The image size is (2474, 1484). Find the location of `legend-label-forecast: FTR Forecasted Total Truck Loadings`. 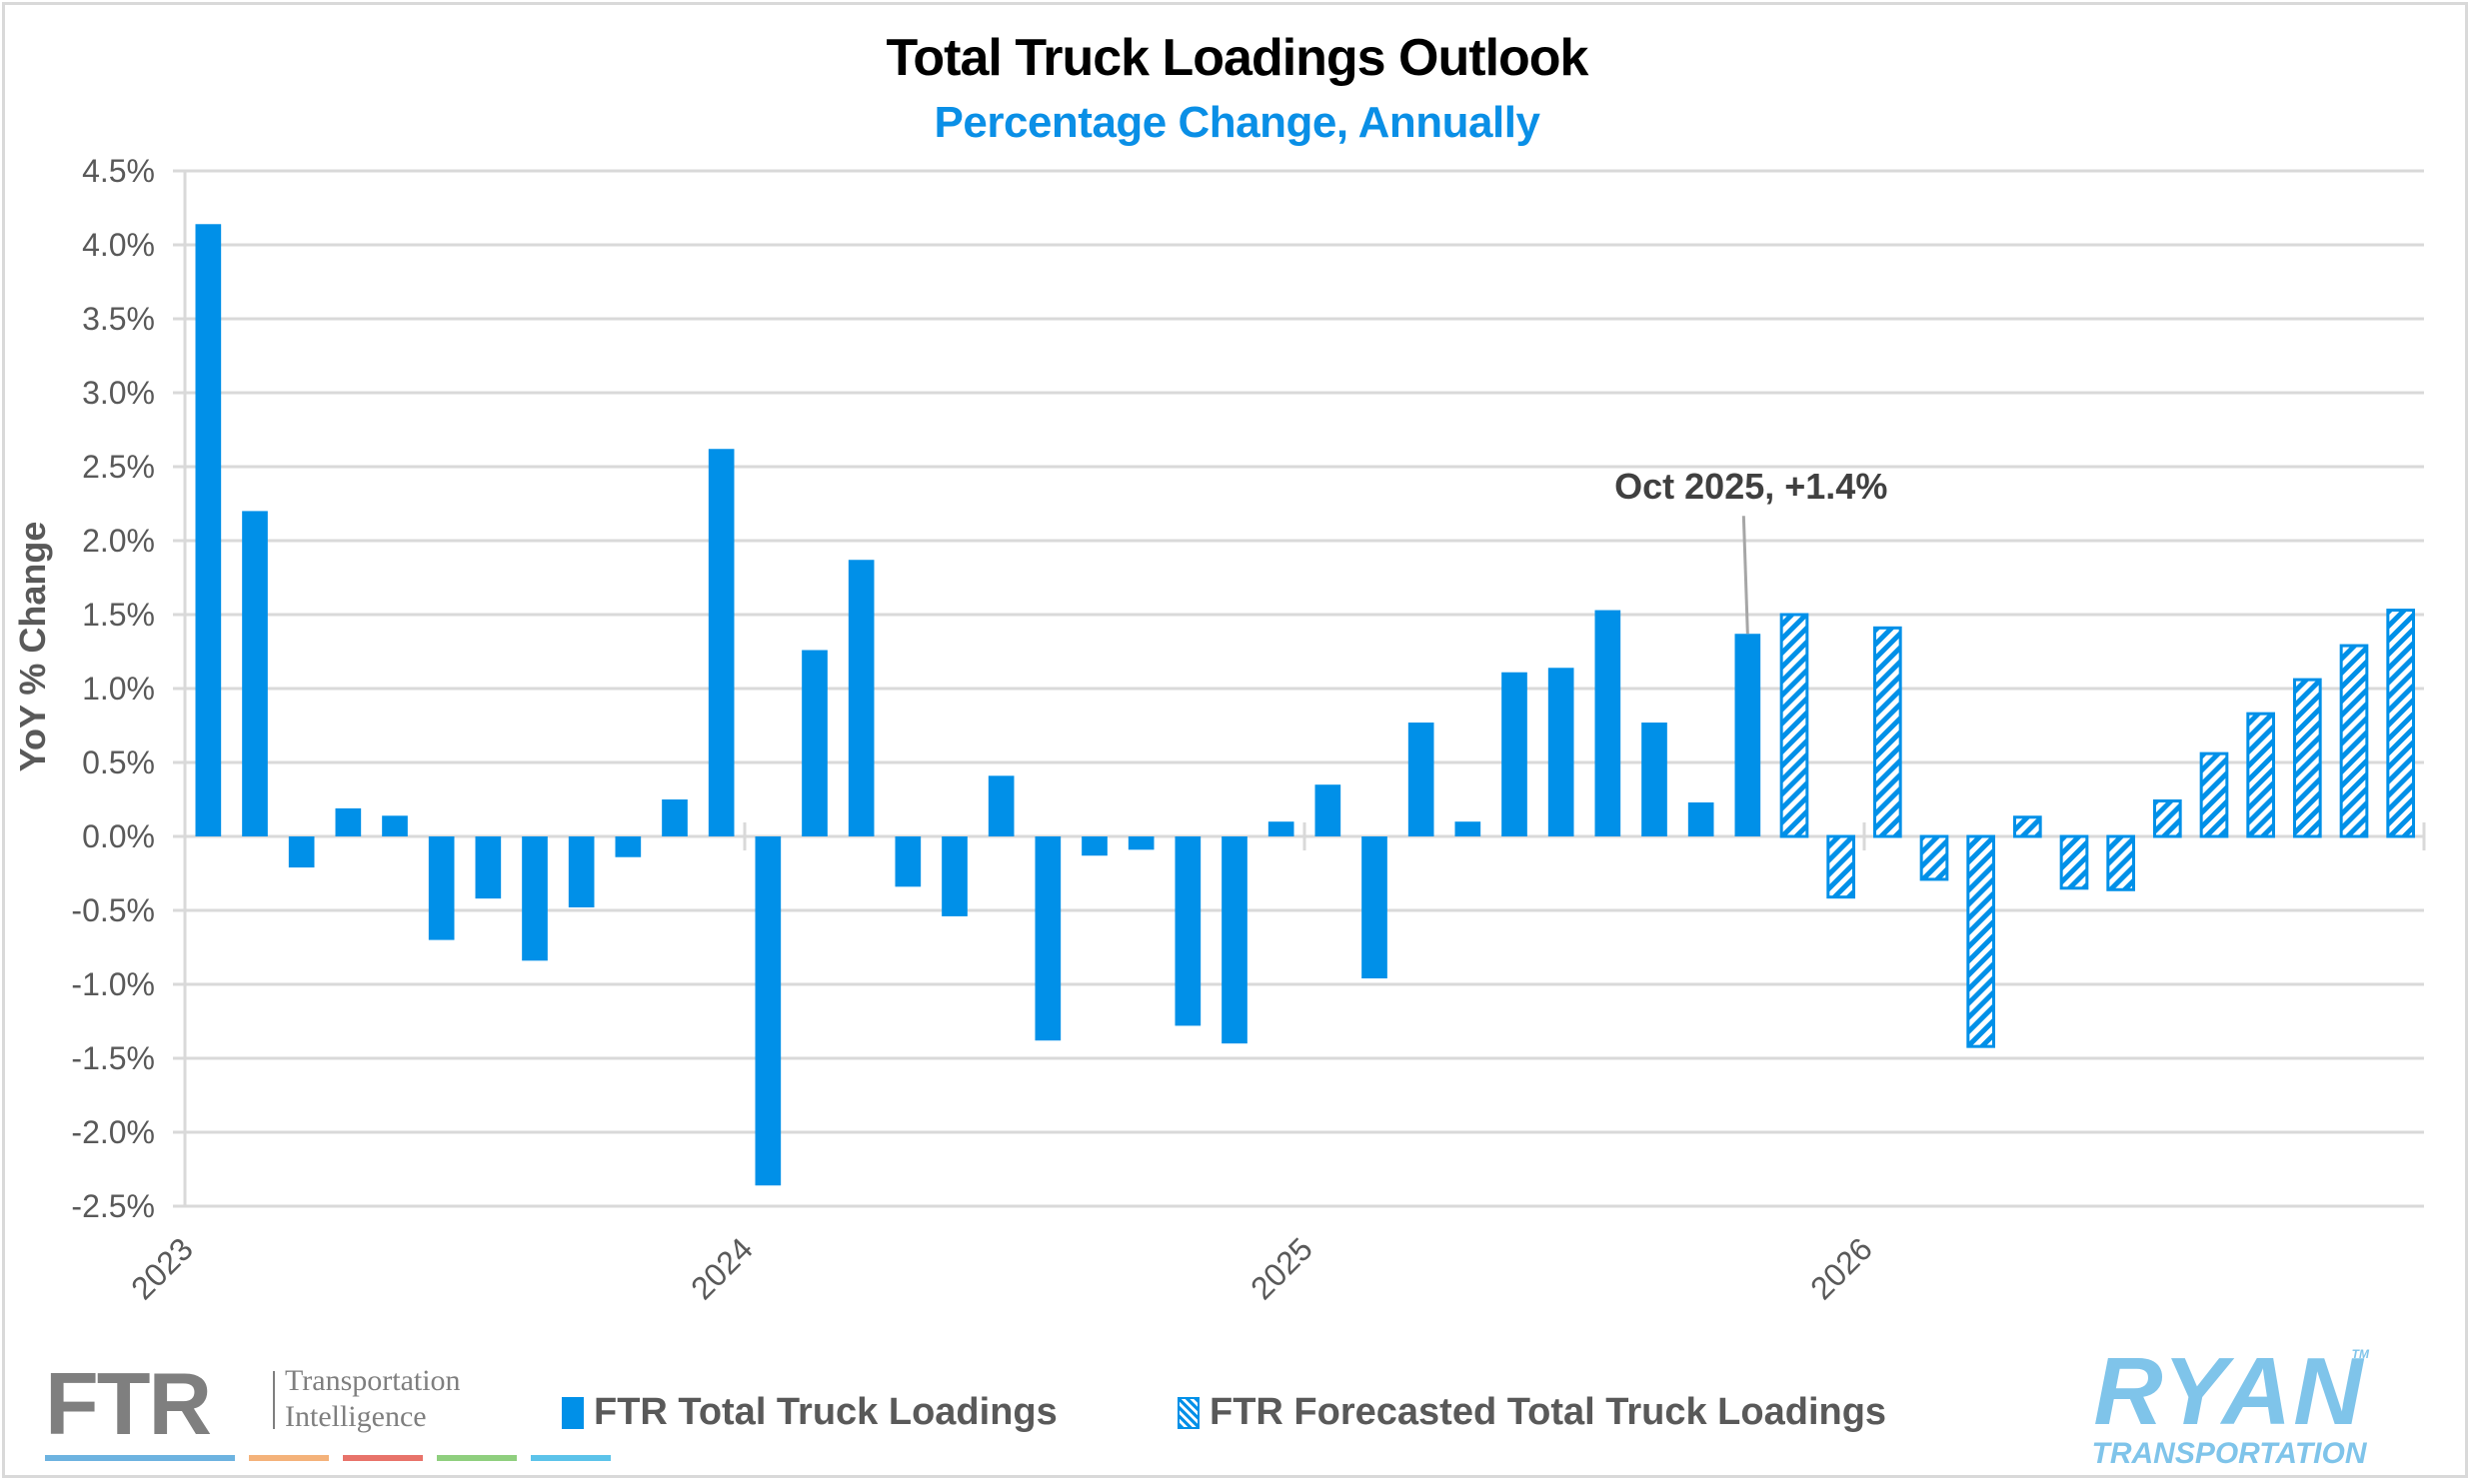

legend-label-forecast: FTR Forecasted Total Truck Loadings is located at coordinates (1548, 1412).